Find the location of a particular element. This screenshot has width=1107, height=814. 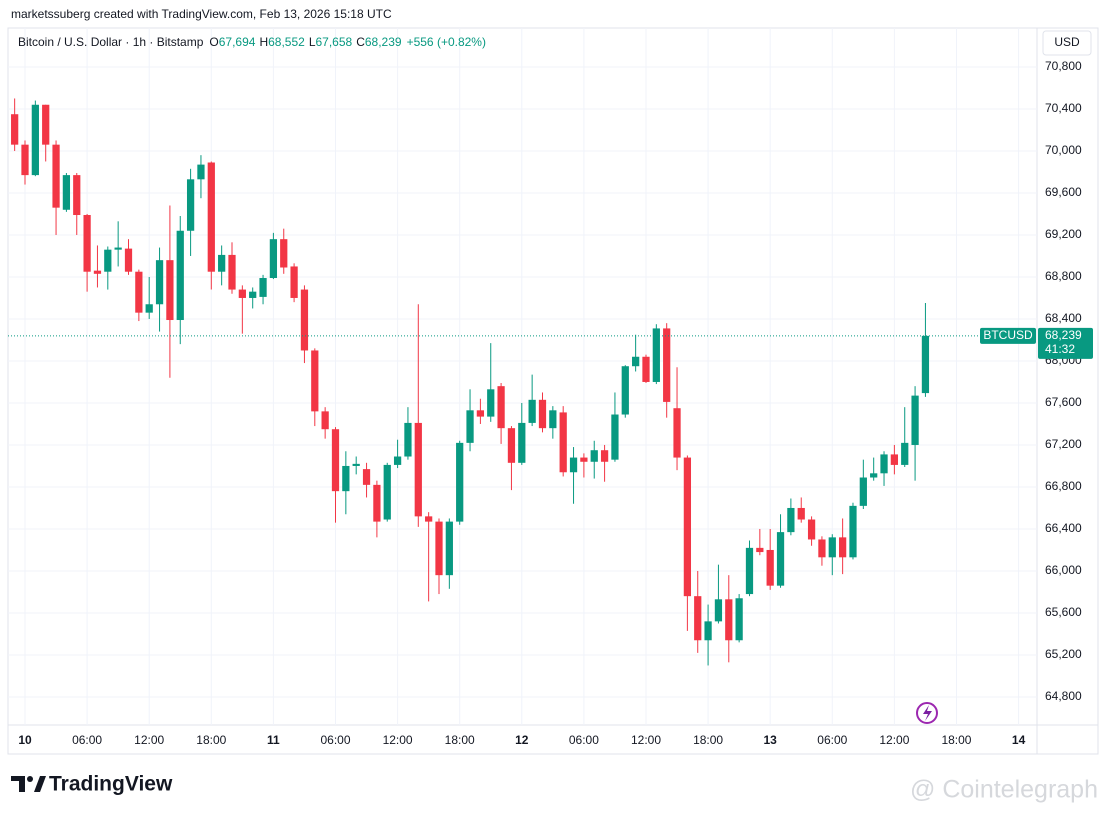

legend-value: 67,658 is located at coordinates (334, 42).